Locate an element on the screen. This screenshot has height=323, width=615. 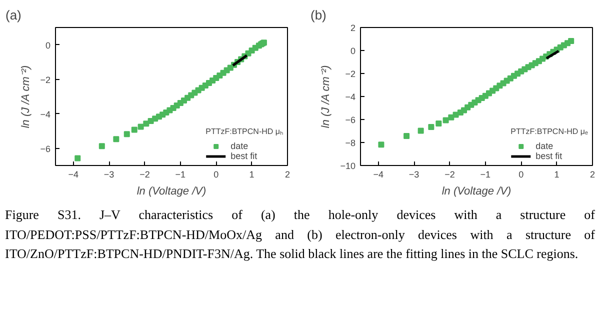
chart-title: (b) is located at coordinates (318, 15).